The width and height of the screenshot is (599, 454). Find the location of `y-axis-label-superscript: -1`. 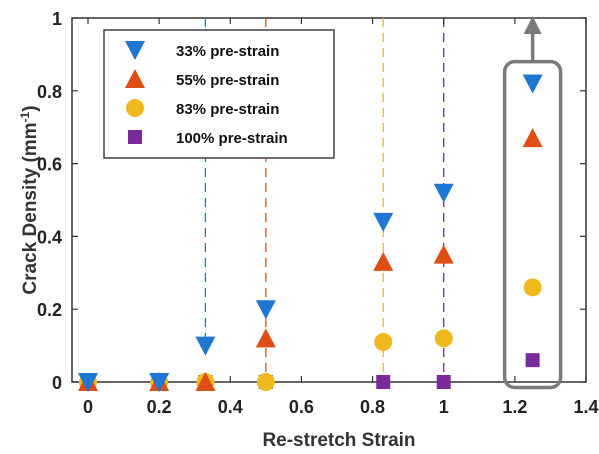

y-axis-label-superscript: -1 is located at coordinates (25, 116).